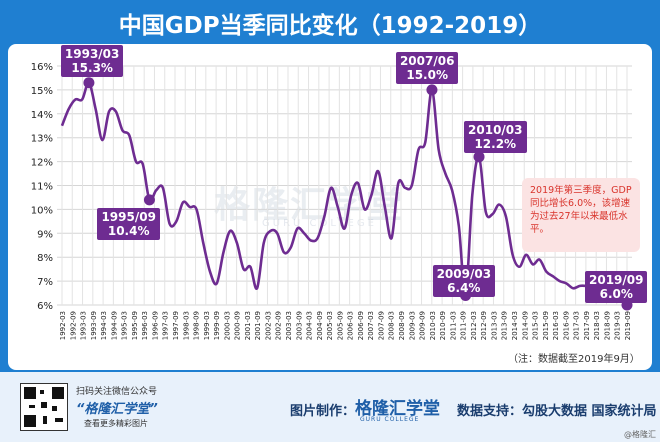 The height and width of the screenshot is (442, 660). I want to click on x-tick-label: 2013-03, so click(494, 325).